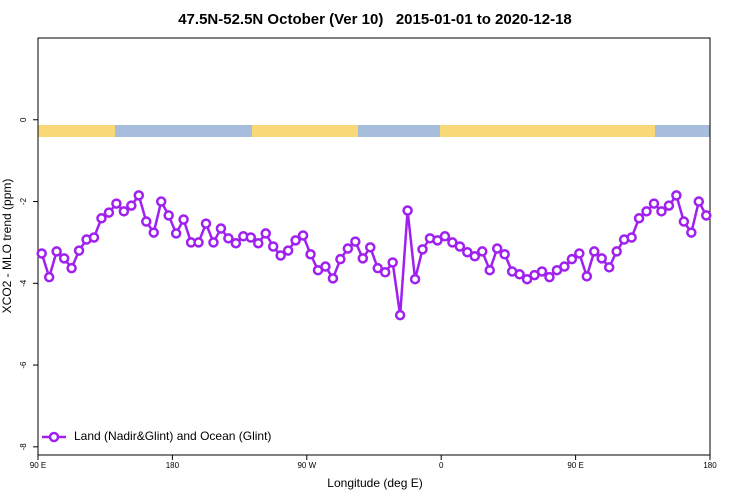  Describe the element at coordinates (23, 365) in the screenshot. I see `y-tick-label: -6` at that location.